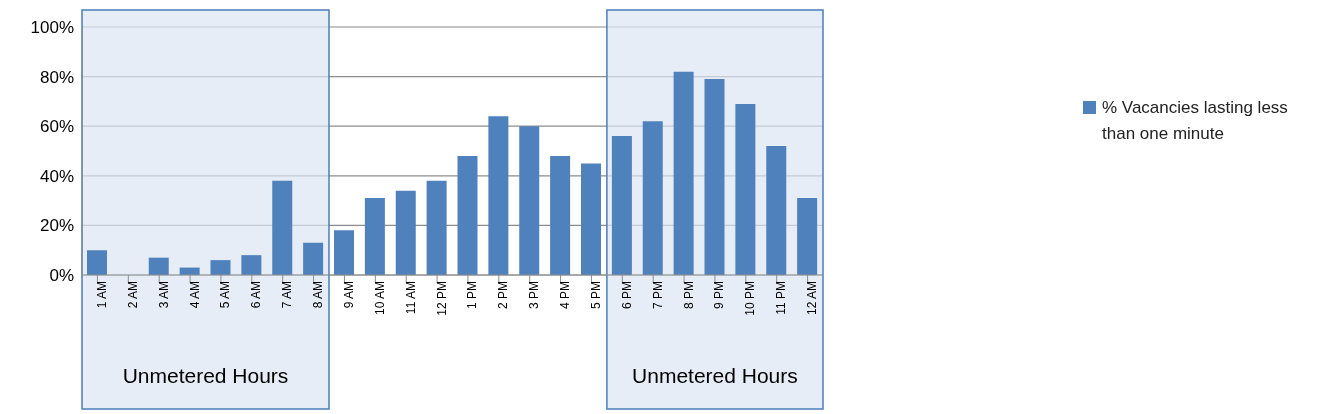 The height and width of the screenshot is (414, 1323). Describe the element at coordinates (1195, 121) in the screenshot. I see `legend-label: % Vacancies lasting less than one minute` at that location.